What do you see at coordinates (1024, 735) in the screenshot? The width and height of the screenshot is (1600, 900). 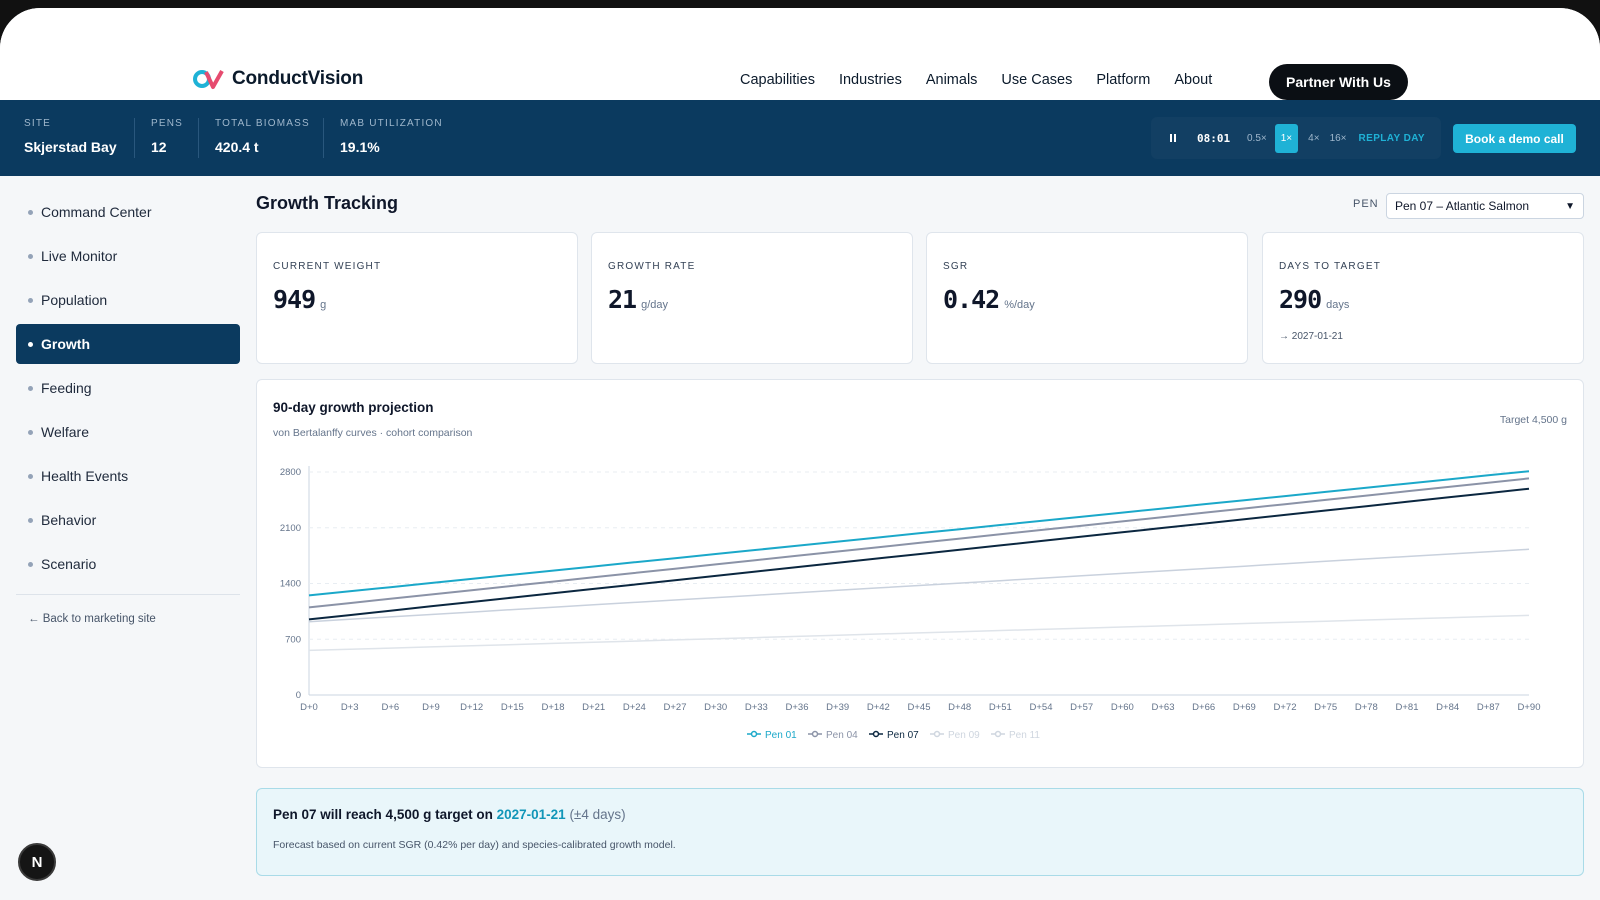 I see `legend-label: Pen 11` at bounding box center [1024, 735].